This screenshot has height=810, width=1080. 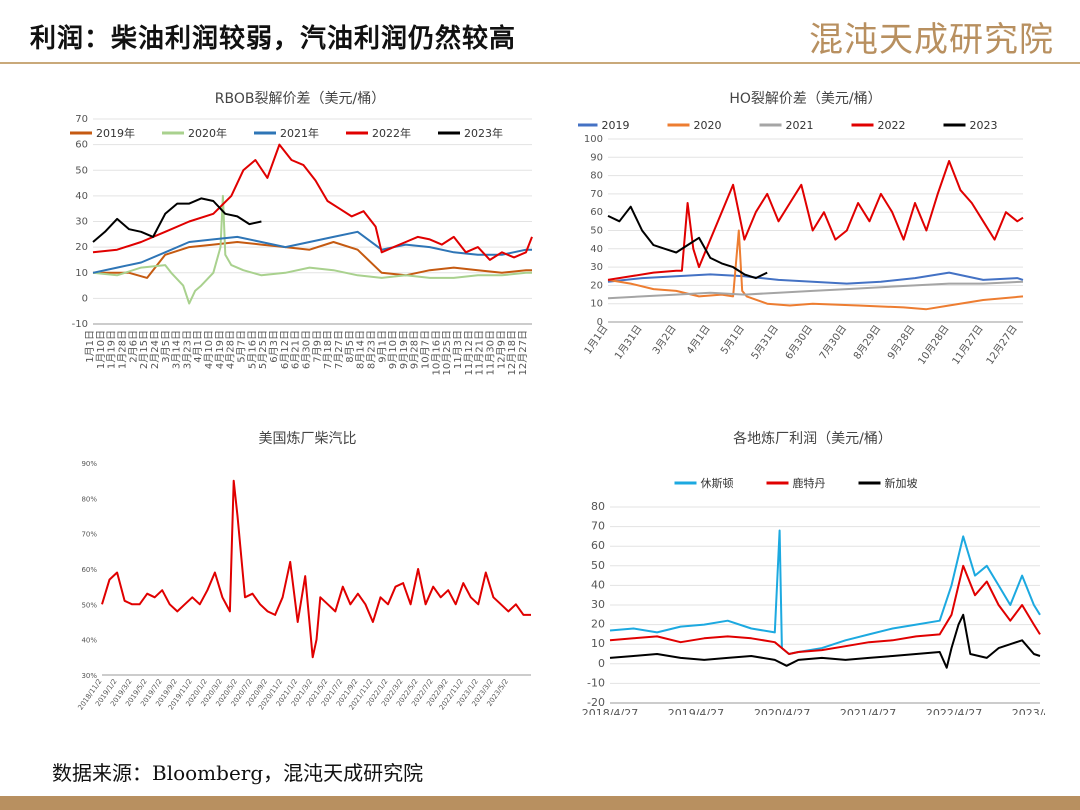 What do you see at coordinates (469, 352) in the screenshot?
I see `chart-0-xtick-label: 11月12日` at bounding box center [469, 352].